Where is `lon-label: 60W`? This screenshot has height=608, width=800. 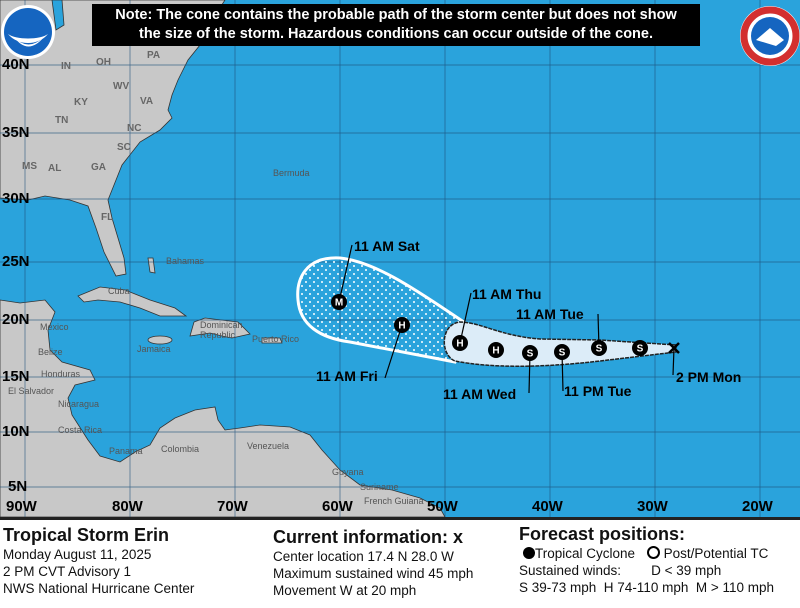
lon-label: 60W is located at coordinates (337, 506).